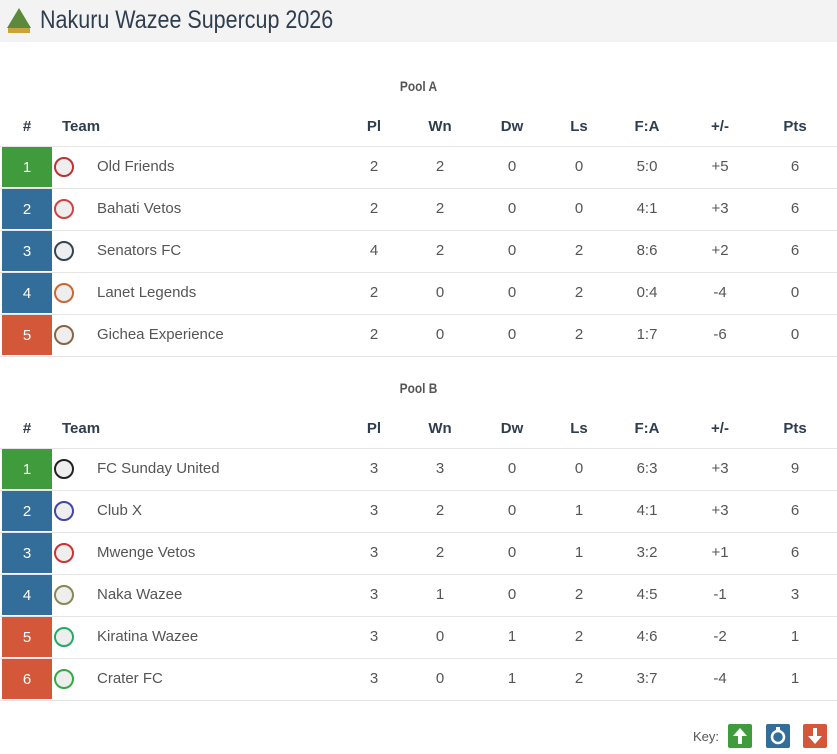 This screenshot has width=837, height=754. Describe the element at coordinates (815, 736) in the screenshot. I see `key-relegated-icon` at that location.